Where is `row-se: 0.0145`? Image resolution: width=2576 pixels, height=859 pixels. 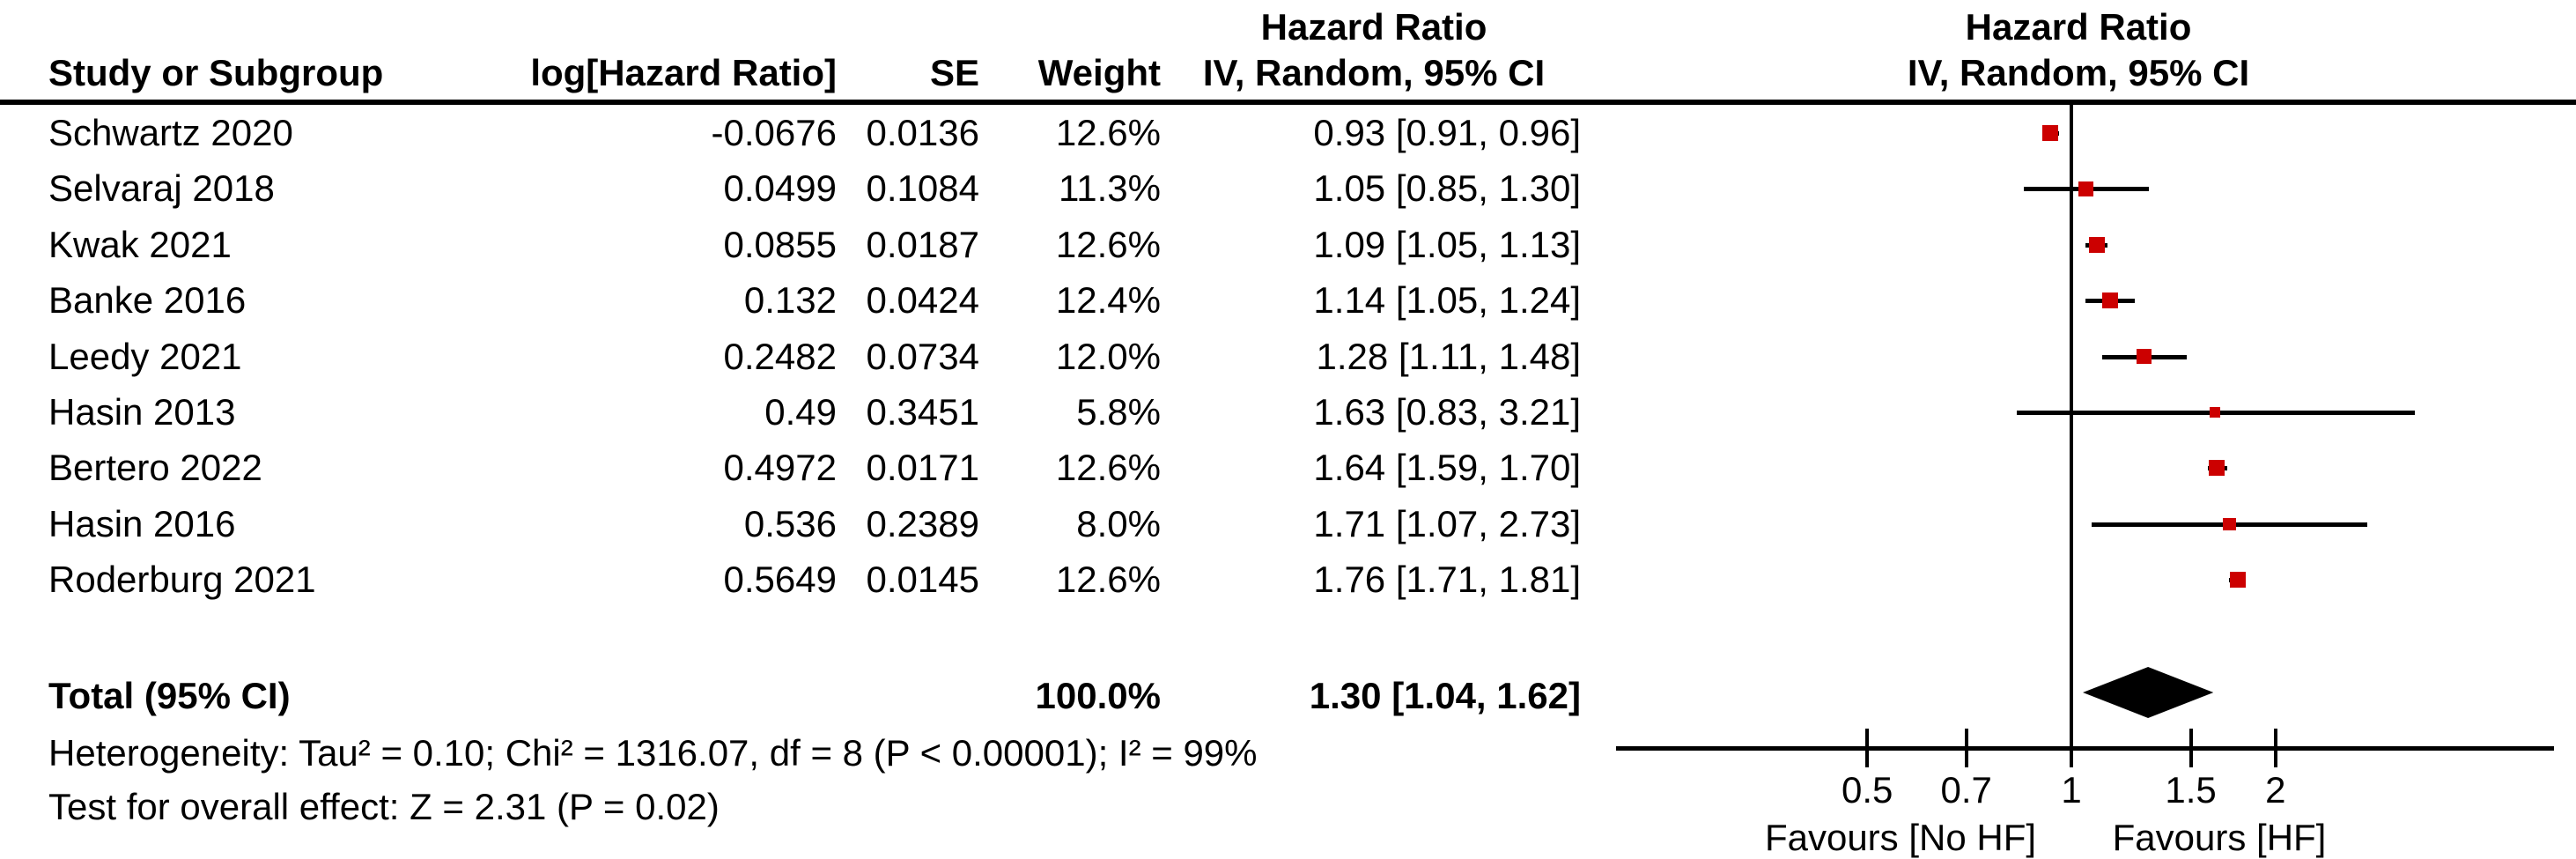
row-se: 0.0145 is located at coordinates (922, 580).